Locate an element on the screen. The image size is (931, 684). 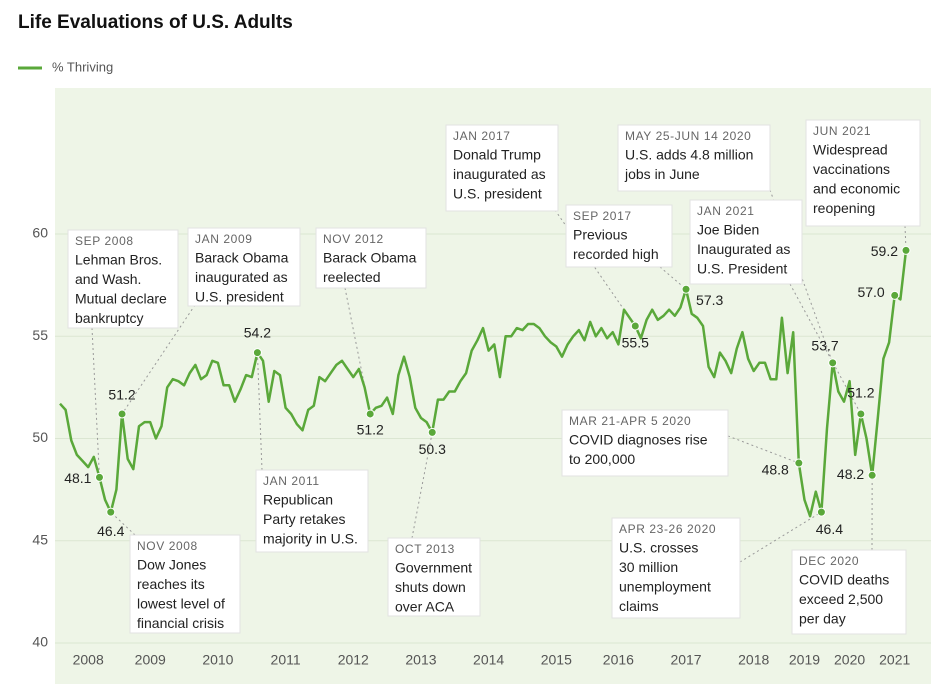
annotation-text: vaccinations is located at coordinates (851, 169).